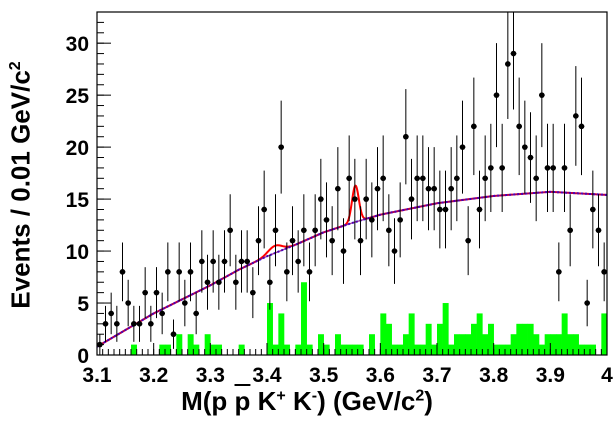 Image resolution: width=614 pixels, height=423 pixels. What do you see at coordinates (347, 365) in the screenshot?
I see `x-axis: 3.1 3.2 3.3 3.4 3.5 3.6 3.7 3.8 3.9 4` at bounding box center [347, 365].